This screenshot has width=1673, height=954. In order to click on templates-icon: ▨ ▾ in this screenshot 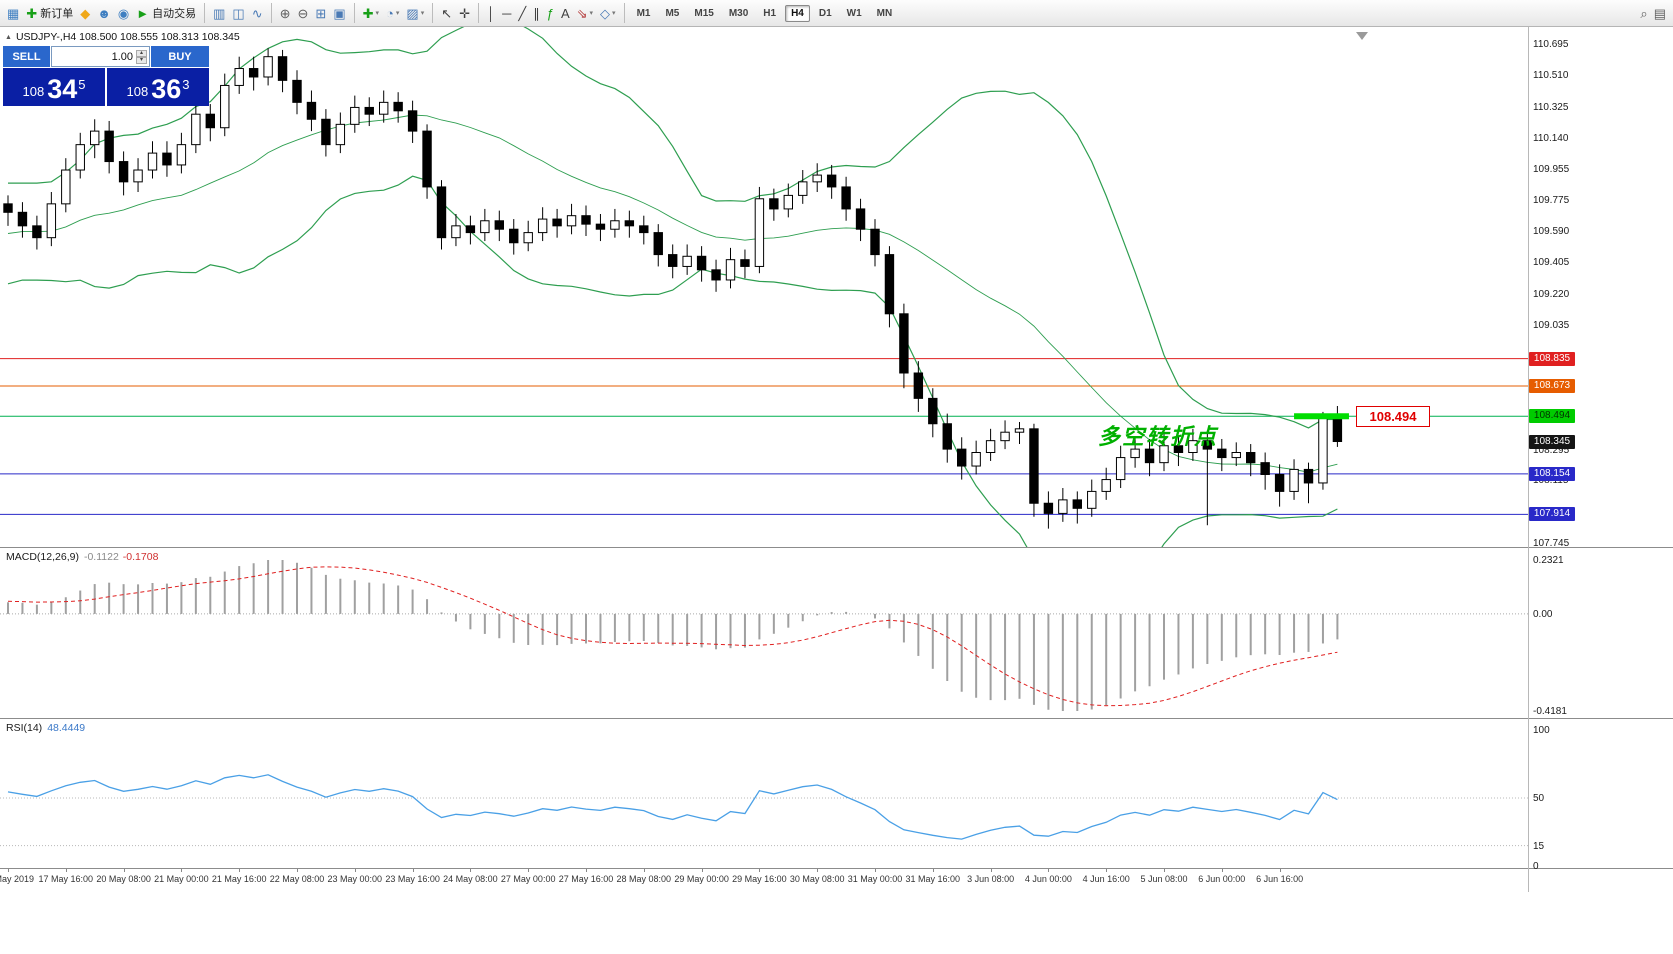, I will do `click(415, 13)`.